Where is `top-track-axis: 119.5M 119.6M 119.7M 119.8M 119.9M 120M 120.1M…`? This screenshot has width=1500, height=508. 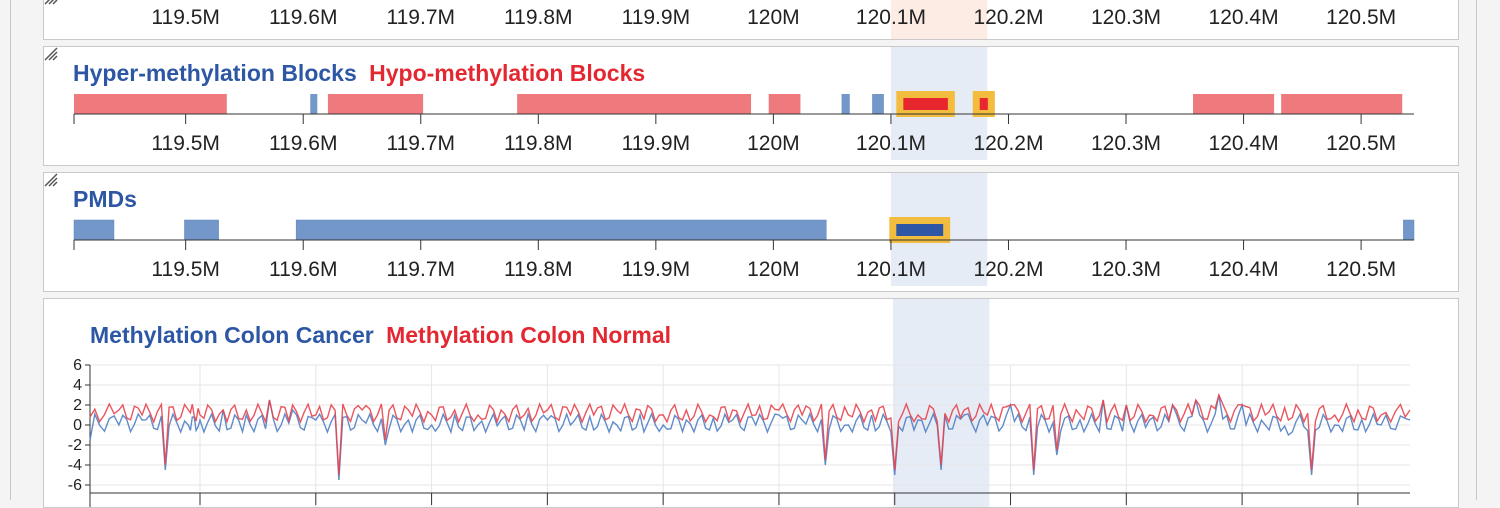
top-track-axis: 119.5M 119.6M 119.7M 119.8M 119.9M 120M 120.1M… is located at coordinates (773, 19).